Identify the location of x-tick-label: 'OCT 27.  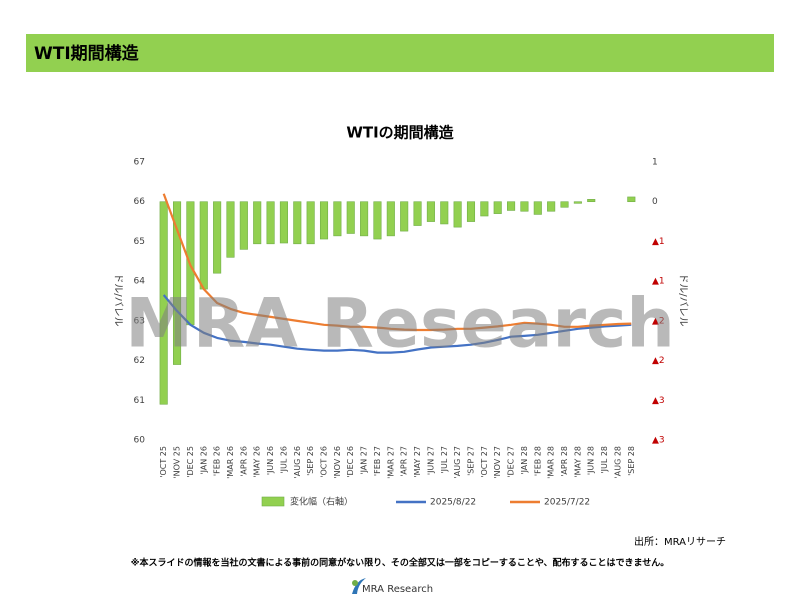
(484, 462).